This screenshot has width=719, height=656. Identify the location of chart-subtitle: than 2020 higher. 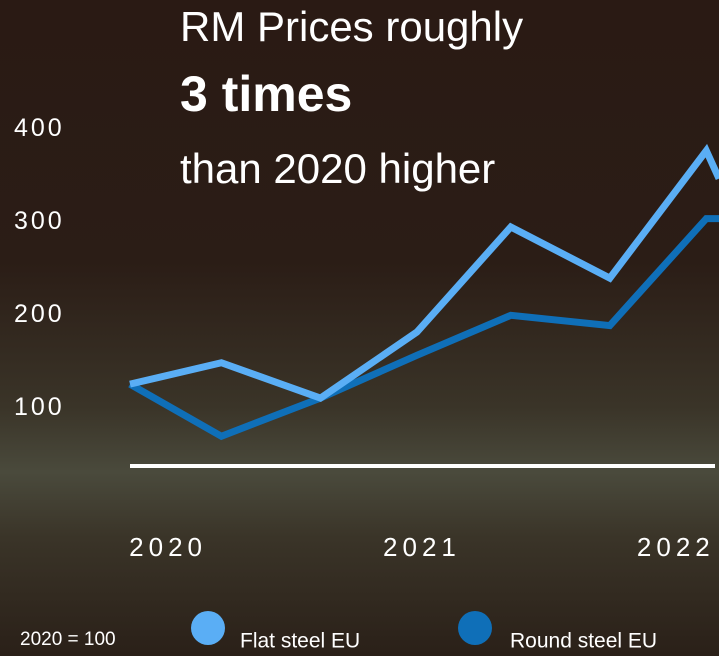
(337, 168).